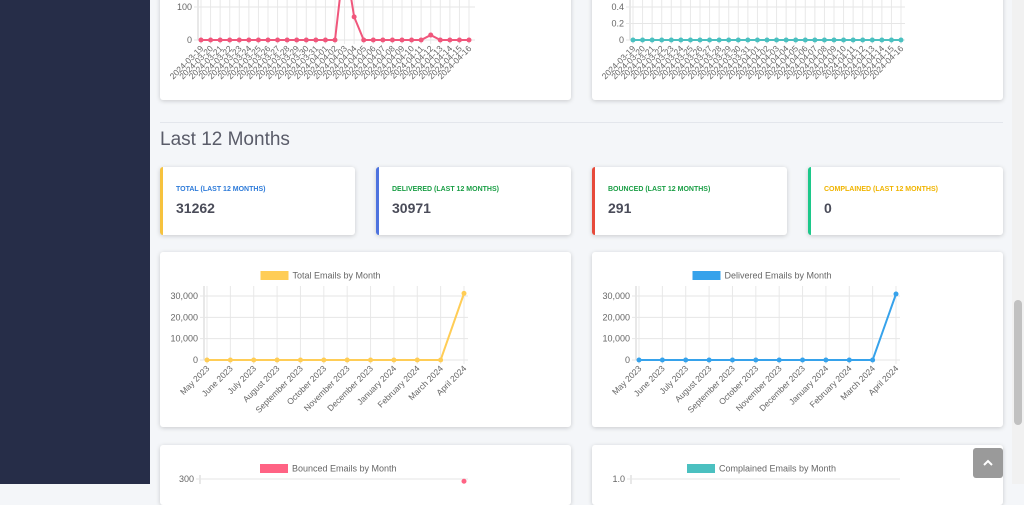 This screenshot has height=505, width=1024. I want to click on chevron-icon, so click(988, 462).